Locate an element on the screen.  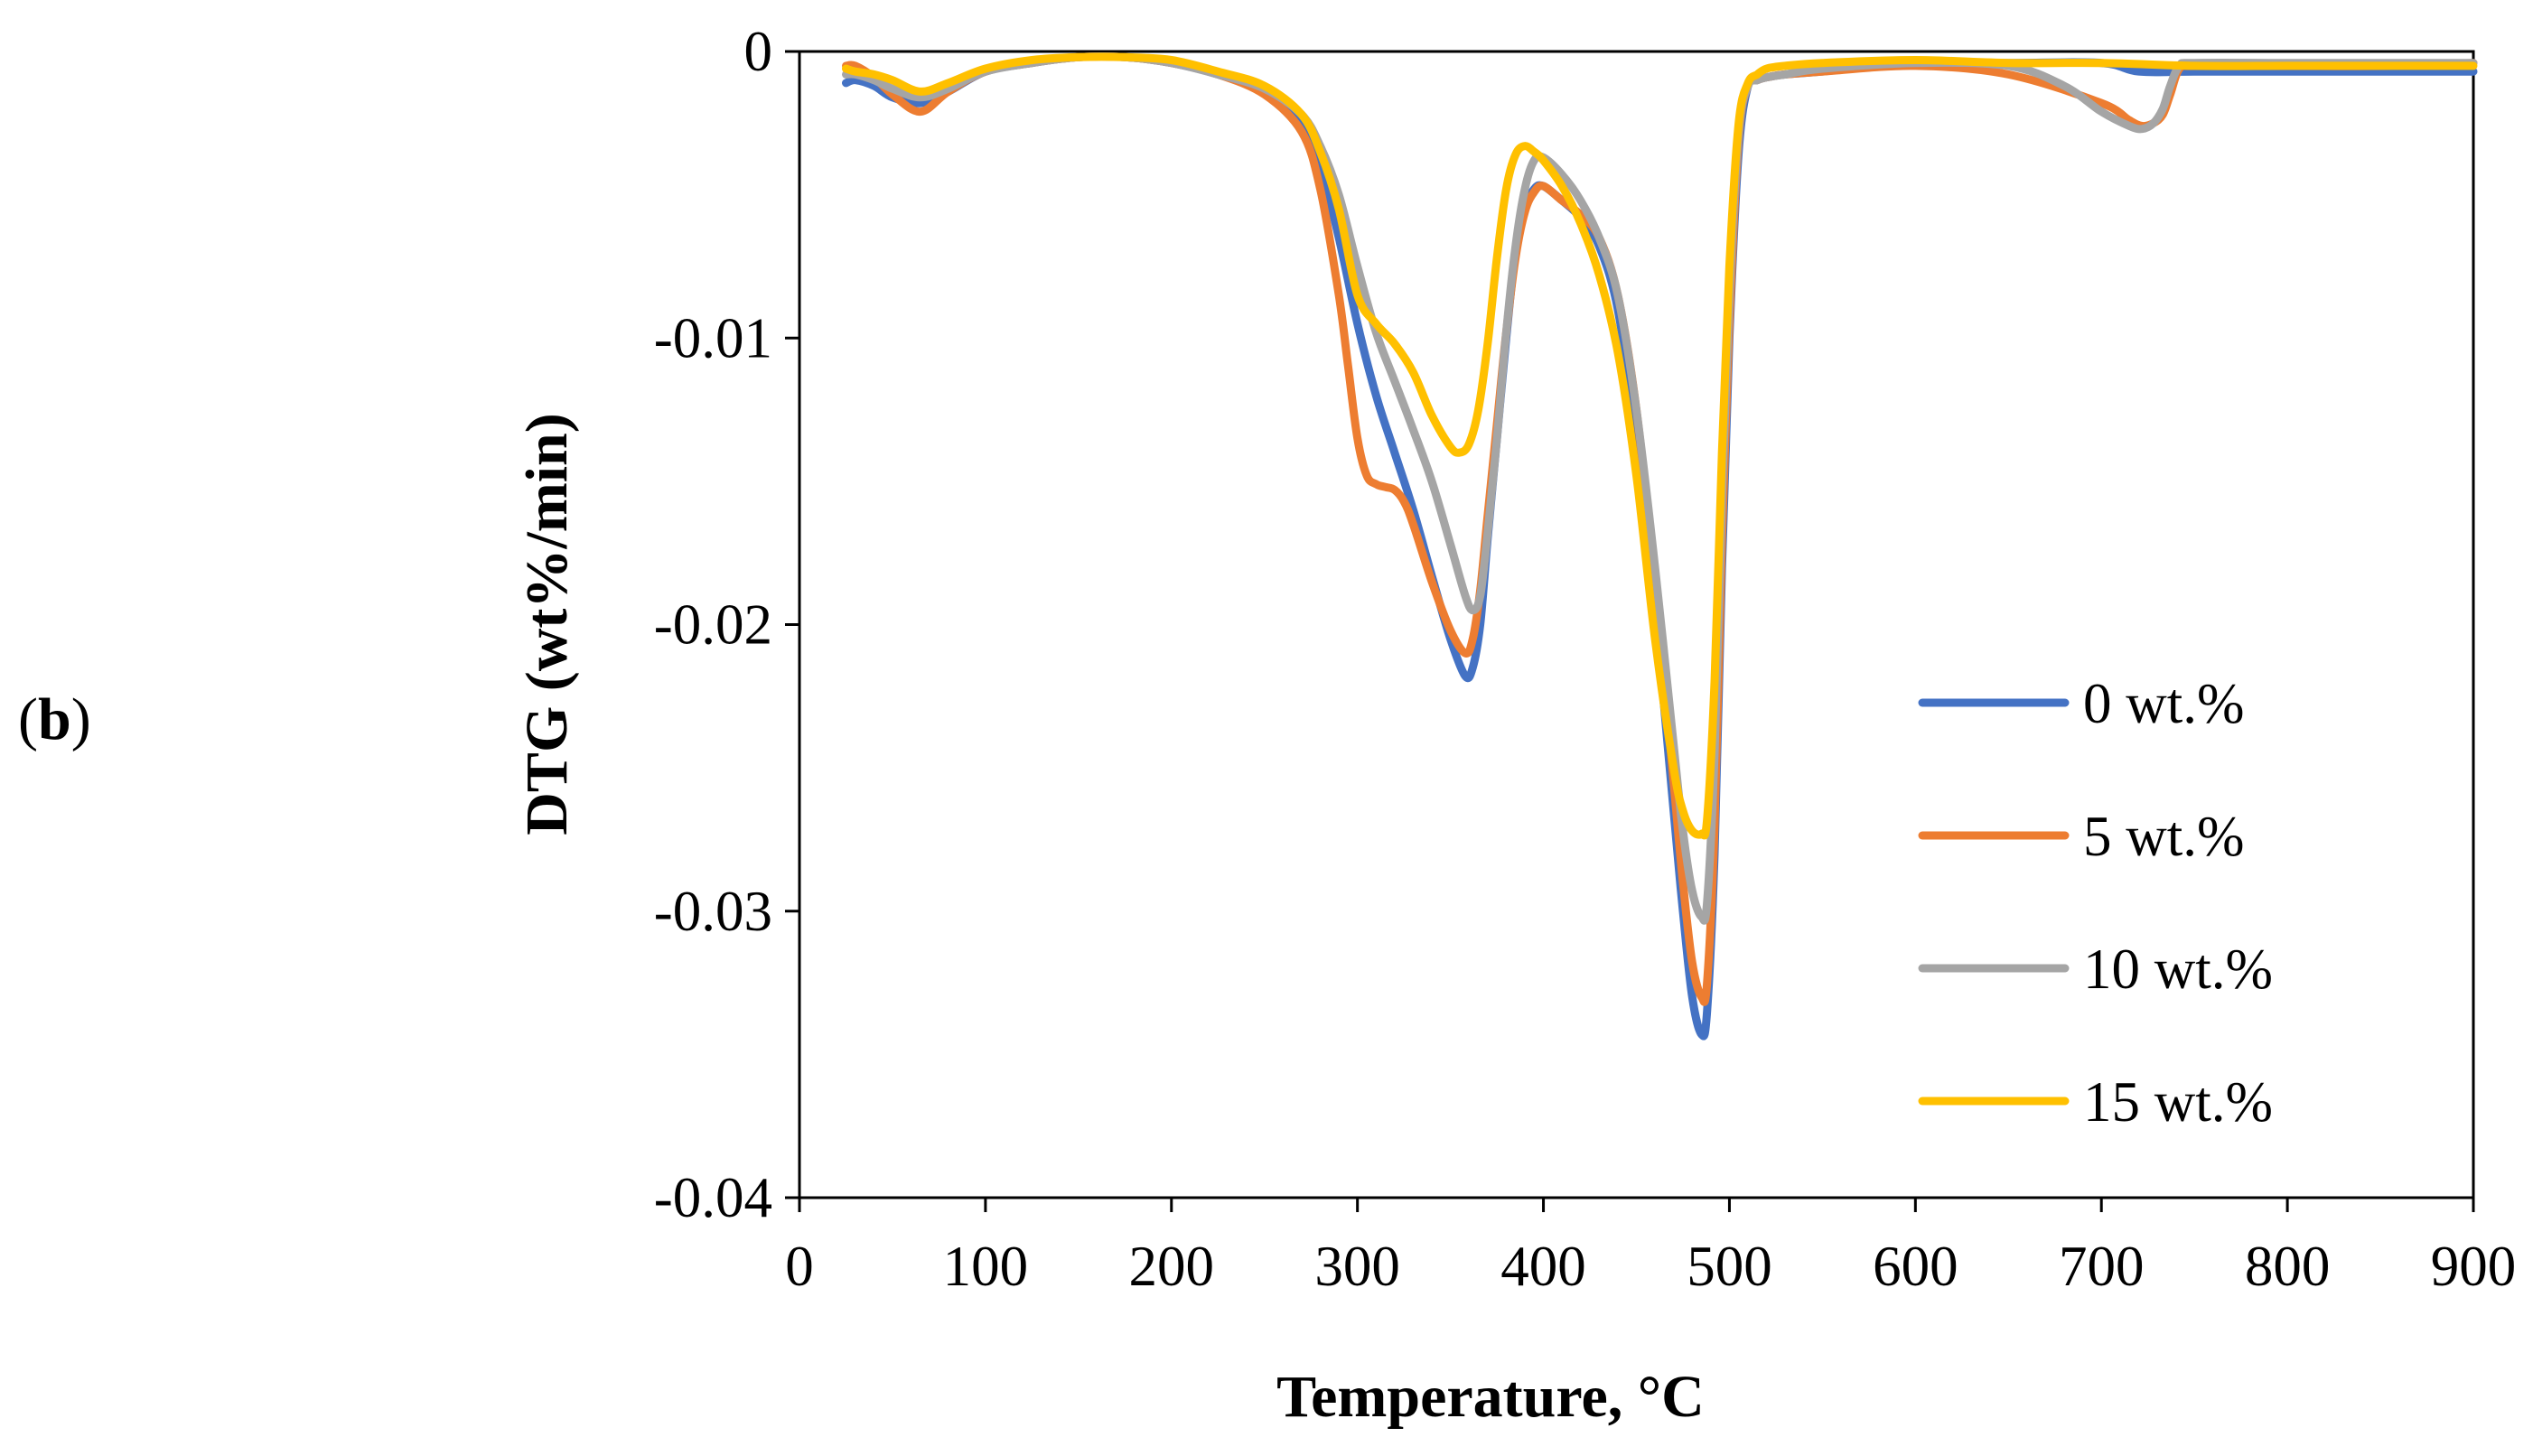
legend-label-0: 0 wt.% is located at coordinates (2163, 703).